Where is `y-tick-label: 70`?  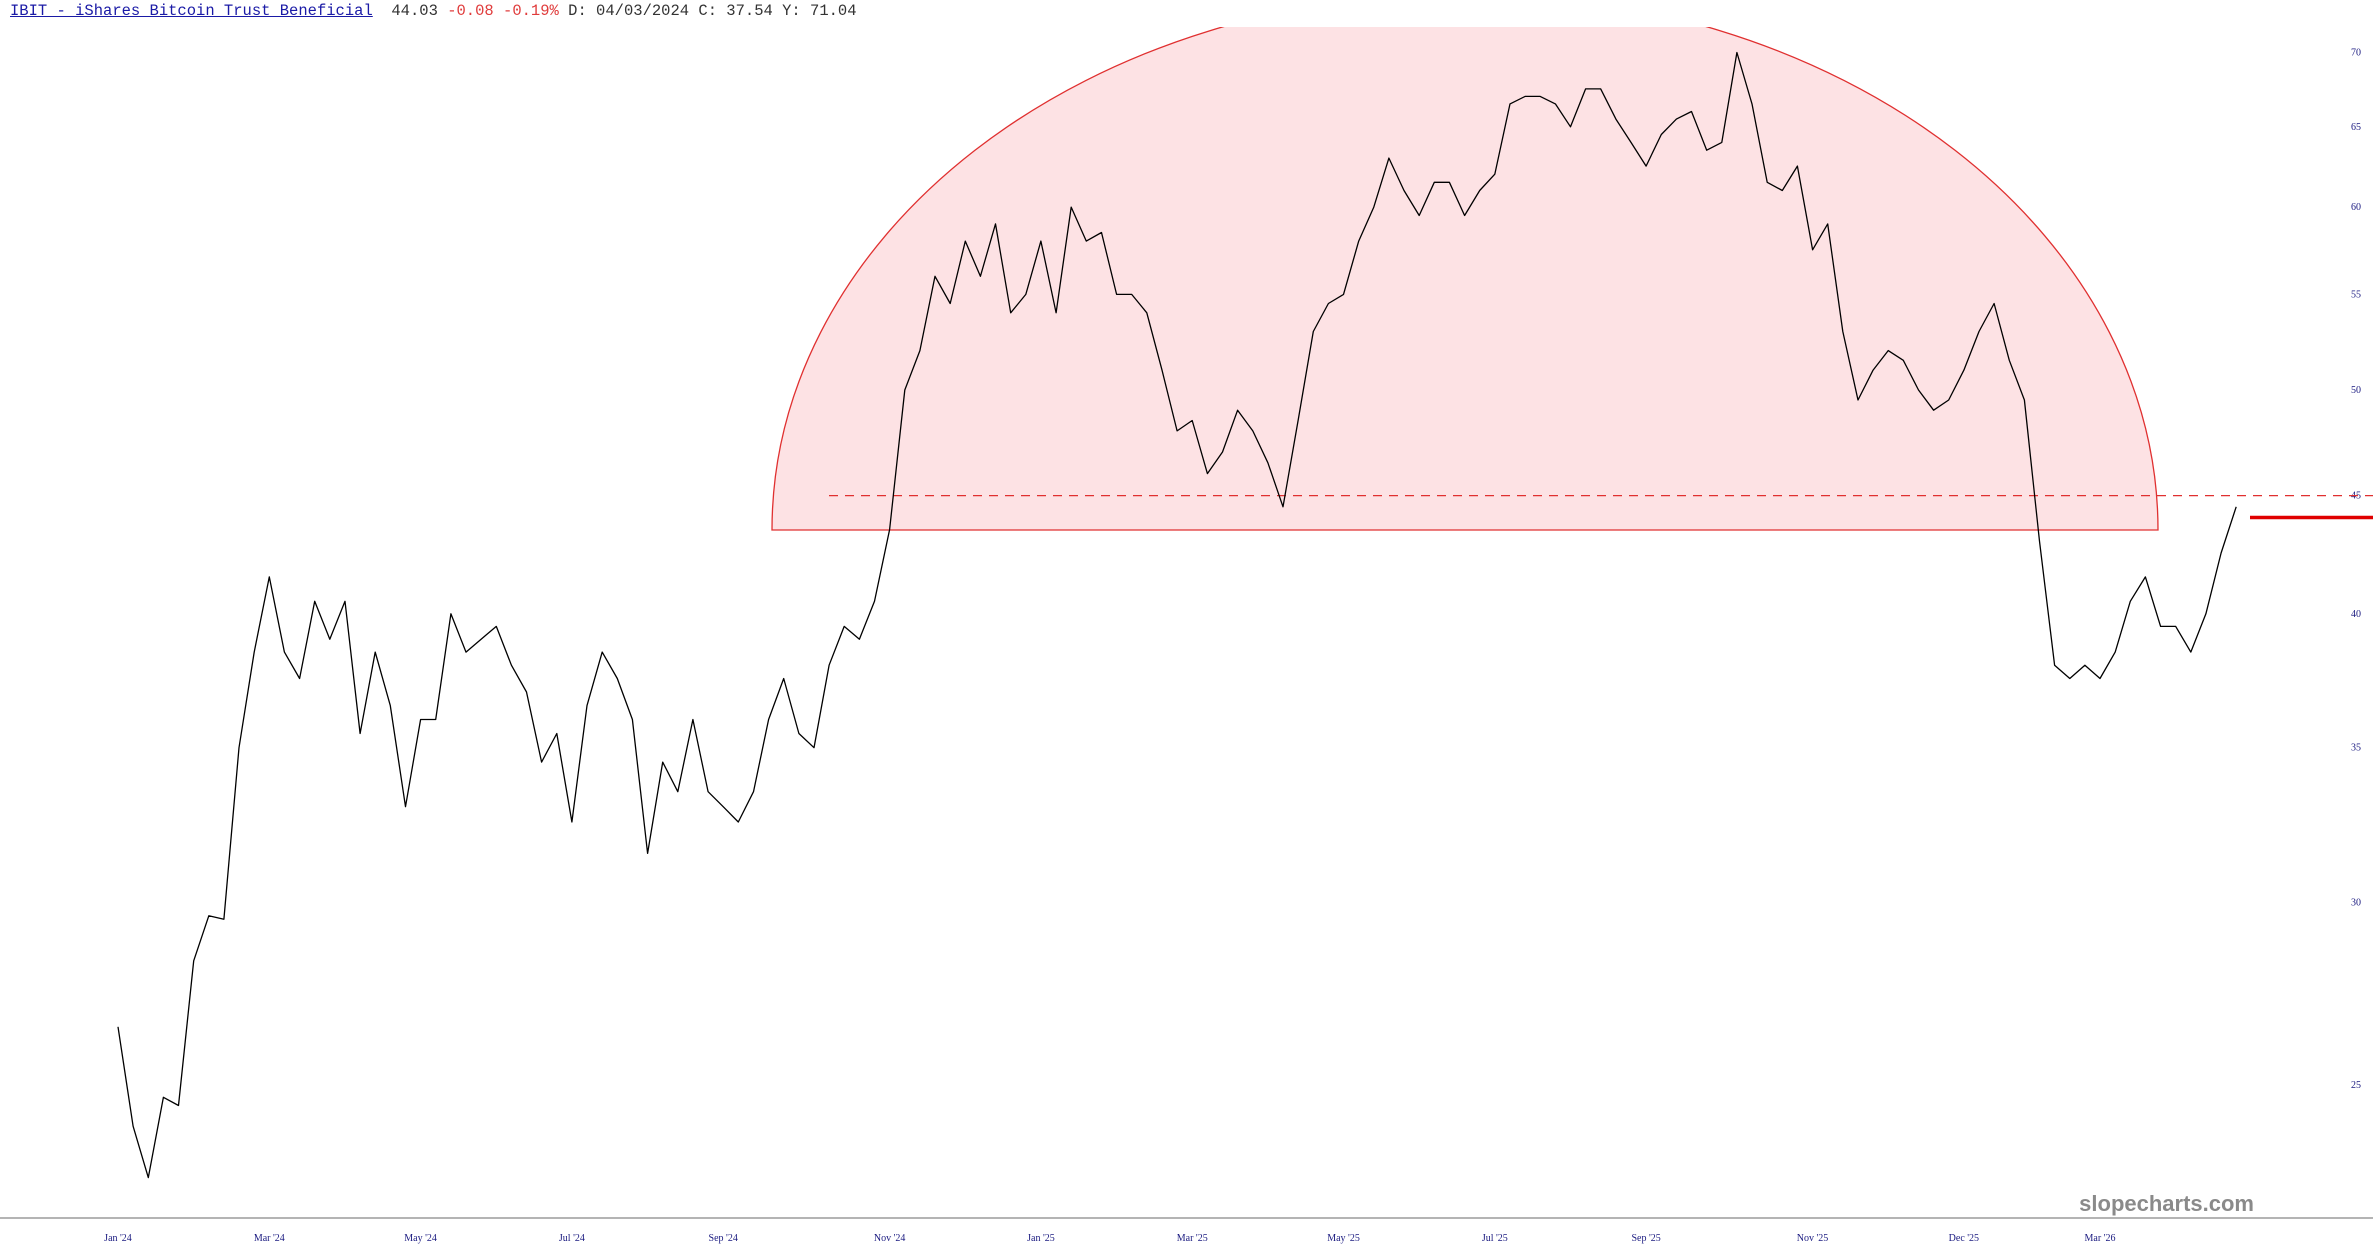
y-tick-label: 70 is located at coordinates (2356, 52).